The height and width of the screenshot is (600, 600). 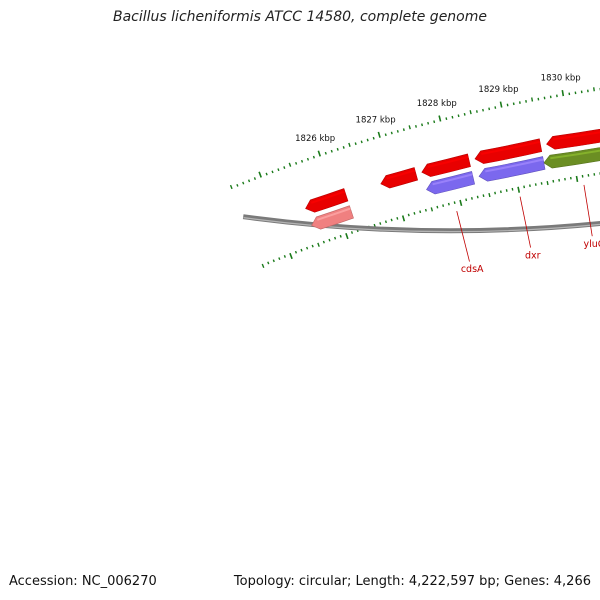 What do you see at coordinates (376, 120) in the screenshot?
I see `kbp-label: 1827 kbp` at bounding box center [376, 120].